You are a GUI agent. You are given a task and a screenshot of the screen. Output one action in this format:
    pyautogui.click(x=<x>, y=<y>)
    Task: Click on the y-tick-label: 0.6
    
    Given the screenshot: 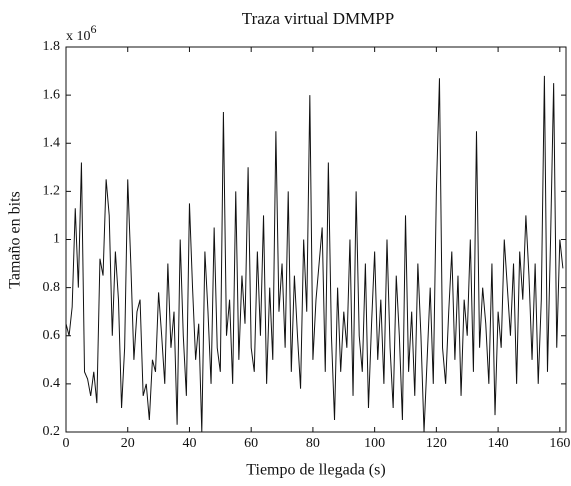 What is the action you would take?
    pyautogui.click(x=52, y=335)
    